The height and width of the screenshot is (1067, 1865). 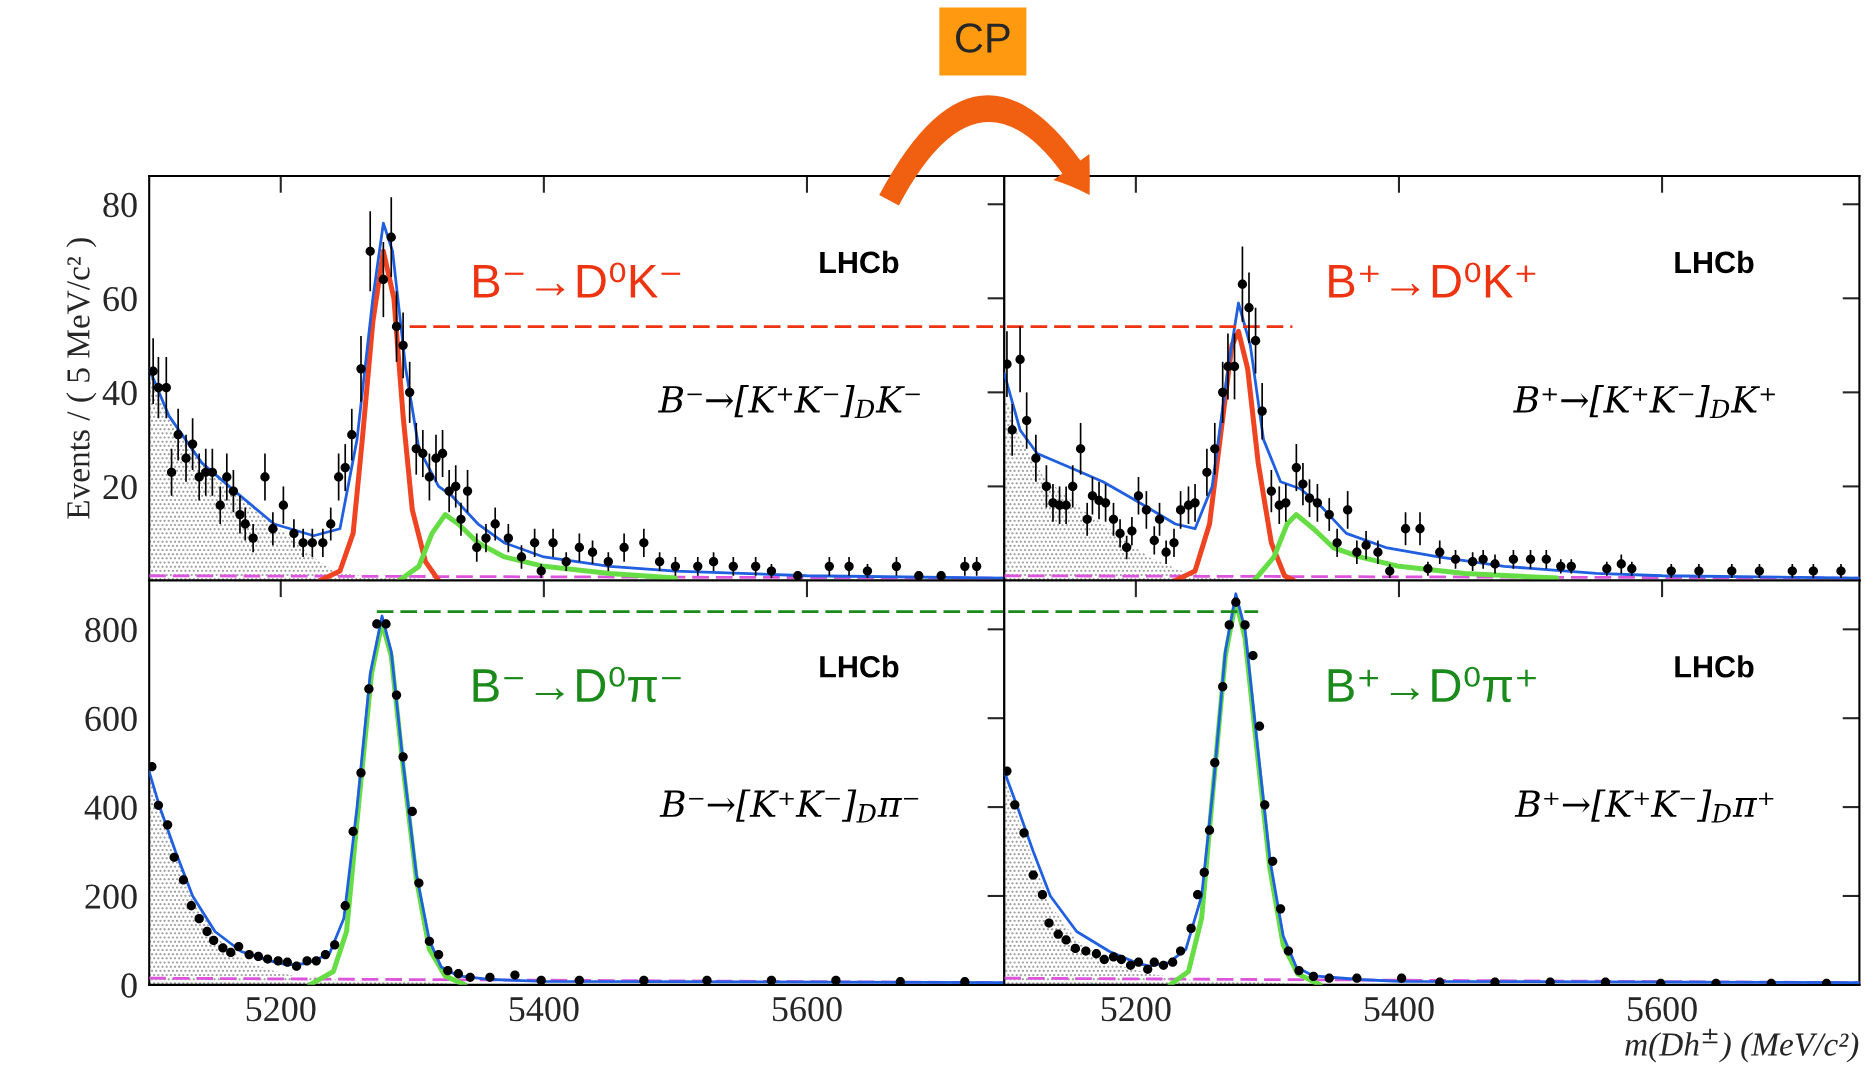 I want to click on y-tick-label: 0, so click(x=129, y=985).